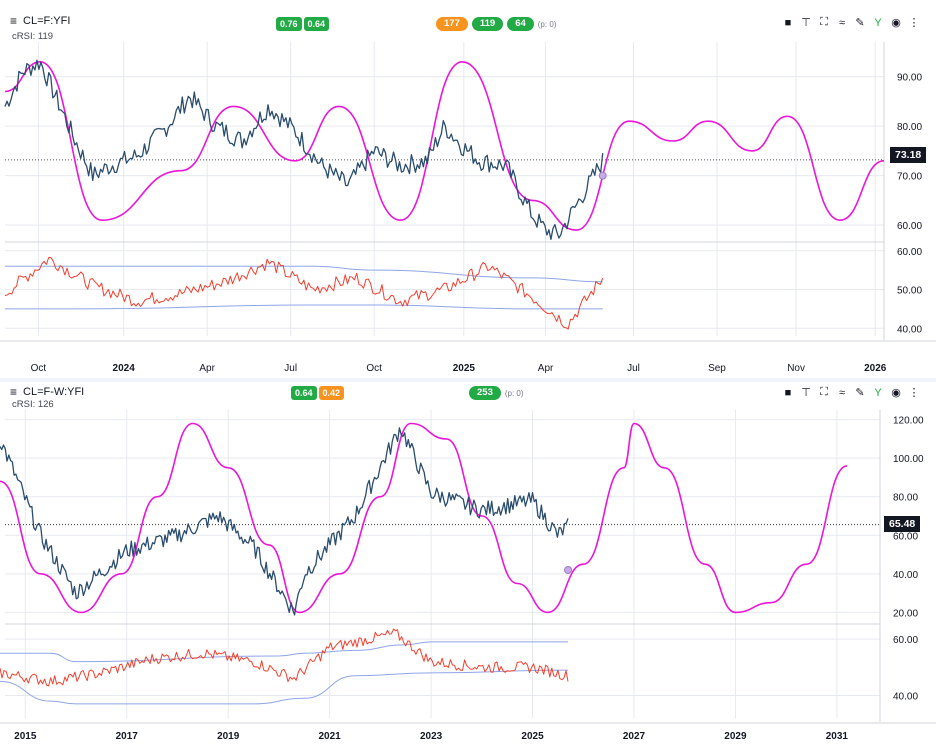 This screenshot has height=744, width=936. What do you see at coordinates (14, 21) in the screenshot?
I see `menu-icon: ≡` at bounding box center [14, 21].